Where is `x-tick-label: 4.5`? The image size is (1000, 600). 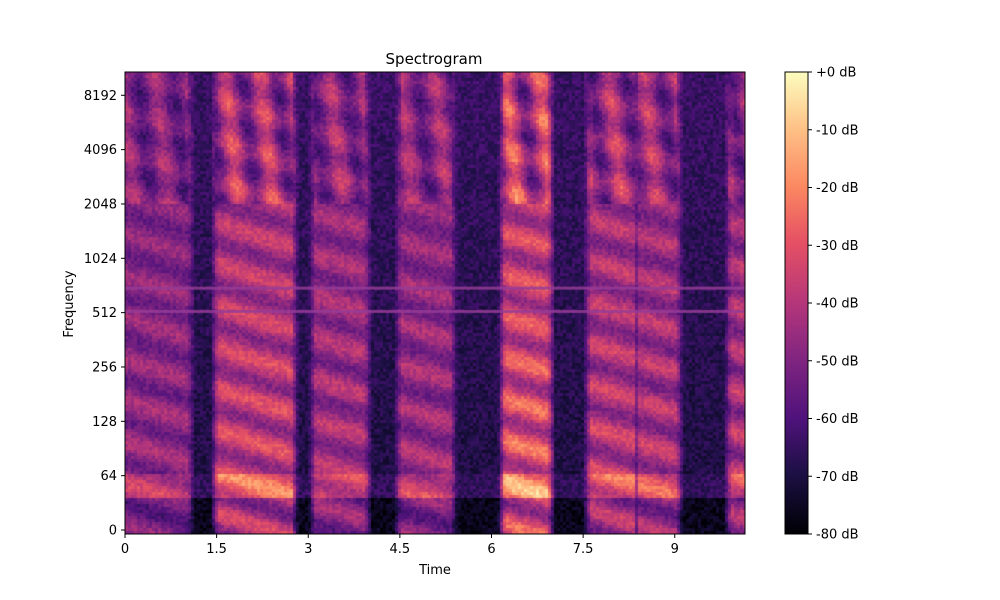
x-tick-label: 4.5 is located at coordinates (400, 549).